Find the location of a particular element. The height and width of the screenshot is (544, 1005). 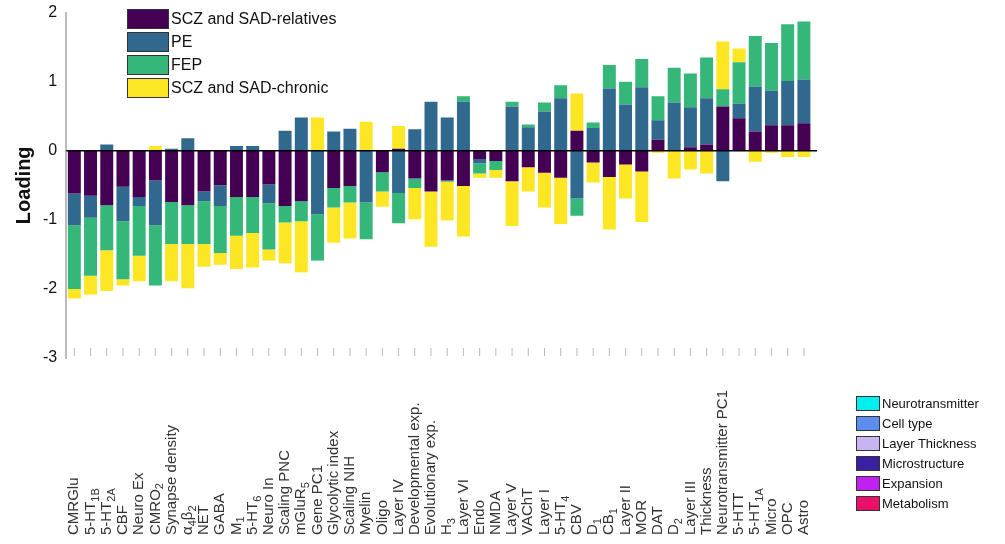

y-tick-label: -1 is located at coordinates (50, 219).